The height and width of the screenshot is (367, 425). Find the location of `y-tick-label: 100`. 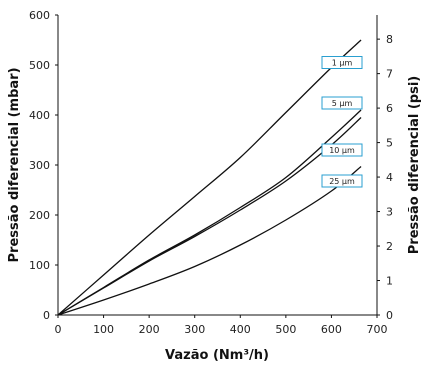

y-tick-label: 100 is located at coordinates (39, 265).